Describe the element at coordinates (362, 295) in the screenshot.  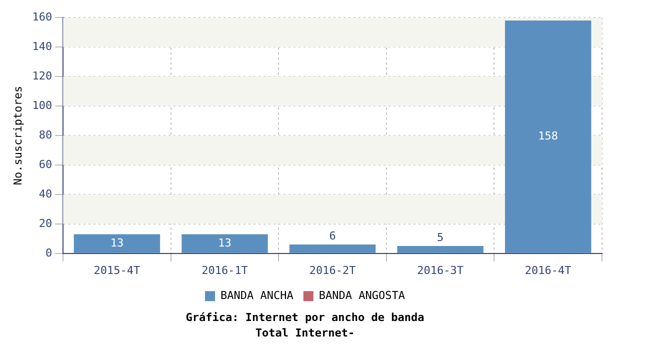
I see `legend-label: BANDA ANGOSTA` at that location.